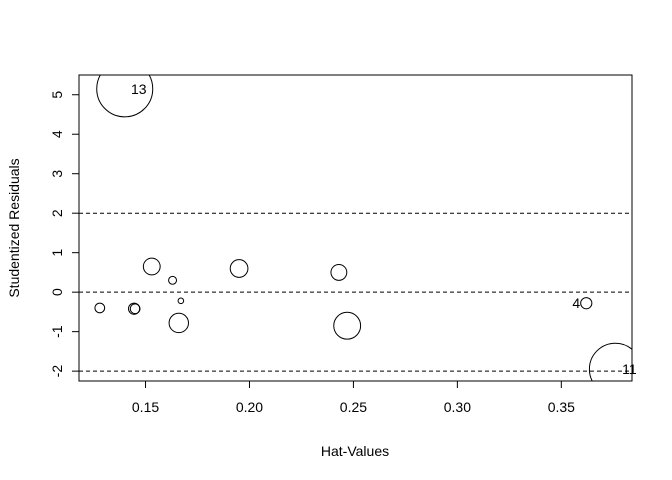 The image size is (672, 480). I want to click on y-tick-label: 1, so click(57, 253).